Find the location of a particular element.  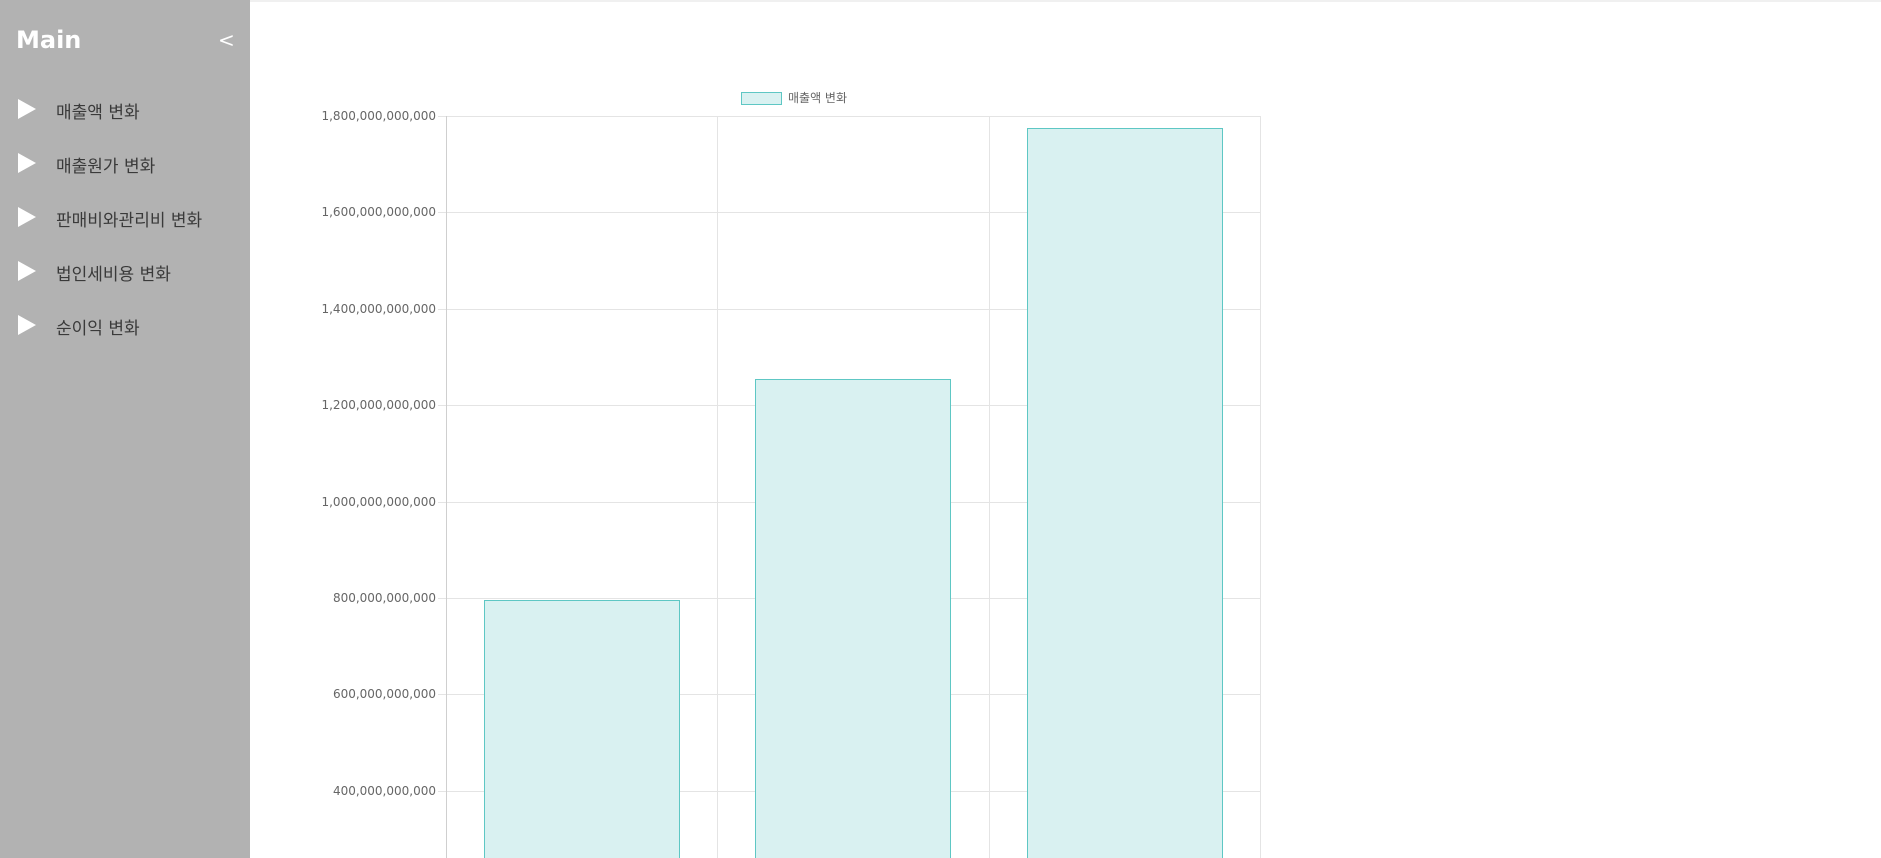

top-border is located at coordinates (940, 1).